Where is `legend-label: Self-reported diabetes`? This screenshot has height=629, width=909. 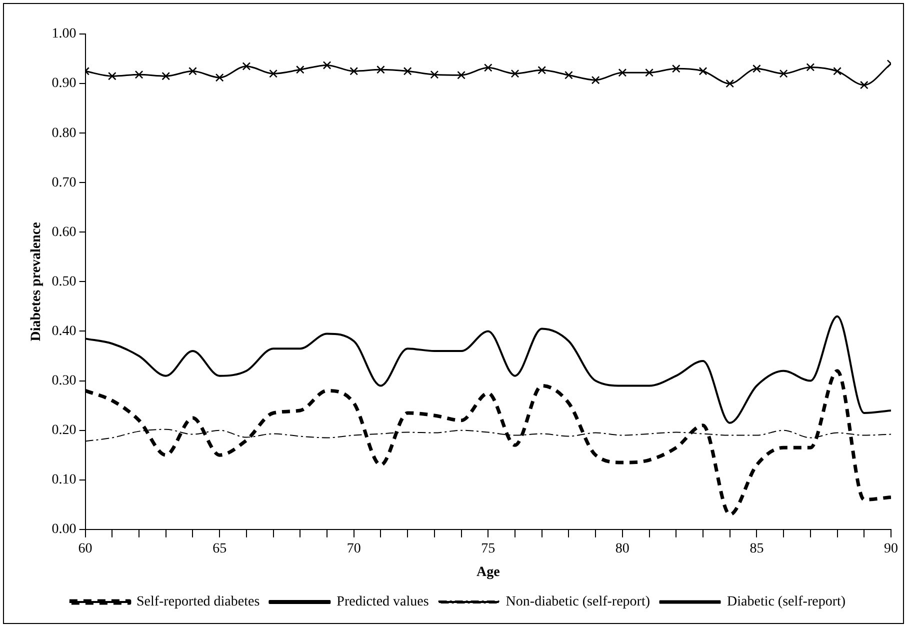
legend-label: Self-reported diabetes is located at coordinates (198, 602).